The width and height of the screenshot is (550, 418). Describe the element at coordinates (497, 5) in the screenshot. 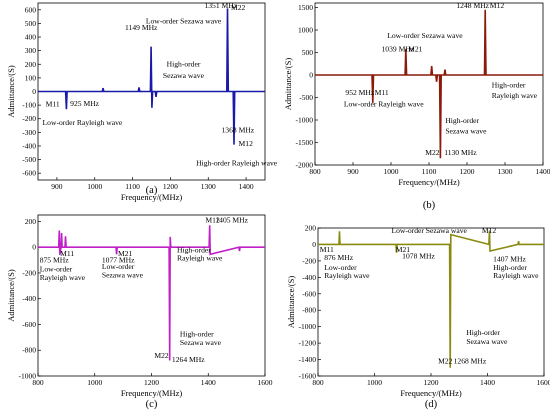

I see `panel-2-annotation: M12` at that location.